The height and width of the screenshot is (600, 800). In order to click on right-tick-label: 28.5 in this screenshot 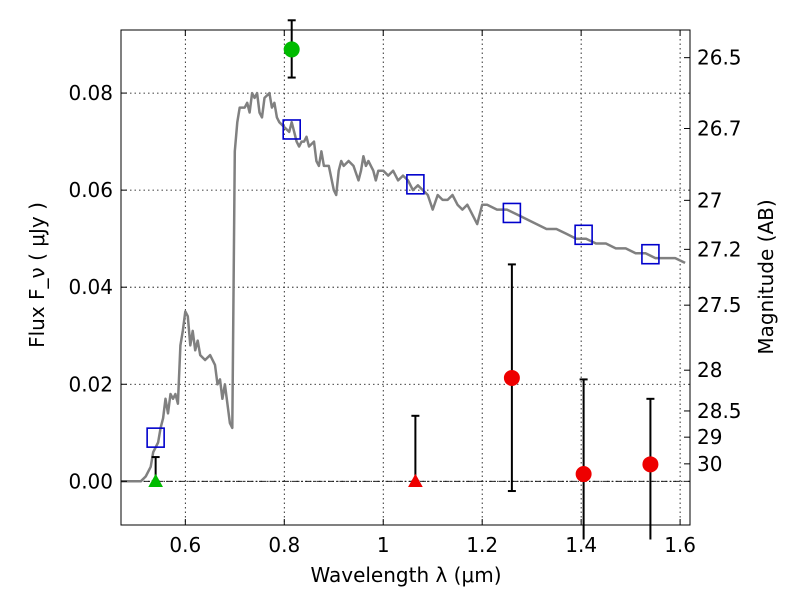, I will do `click(719, 411)`.